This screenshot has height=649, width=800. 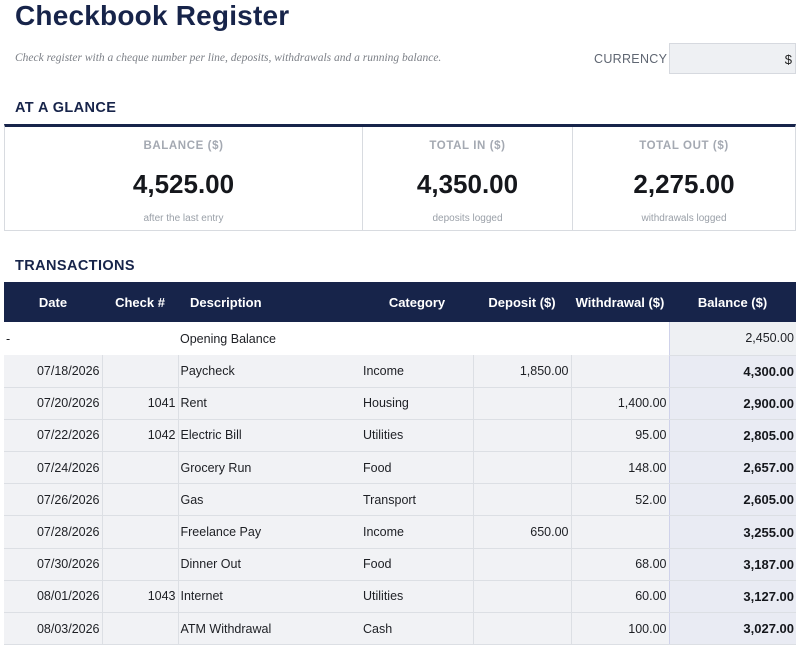 What do you see at coordinates (417, 629) in the screenshot?
I see `cell-category: Cash` at bounding box center [417, 629].